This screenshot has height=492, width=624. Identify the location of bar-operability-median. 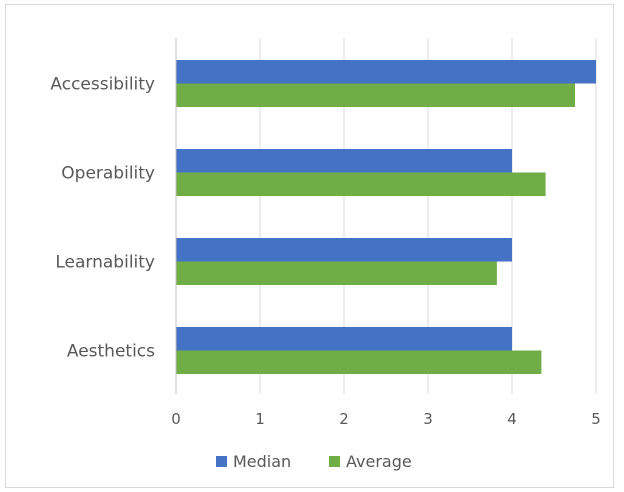
(344, 161).